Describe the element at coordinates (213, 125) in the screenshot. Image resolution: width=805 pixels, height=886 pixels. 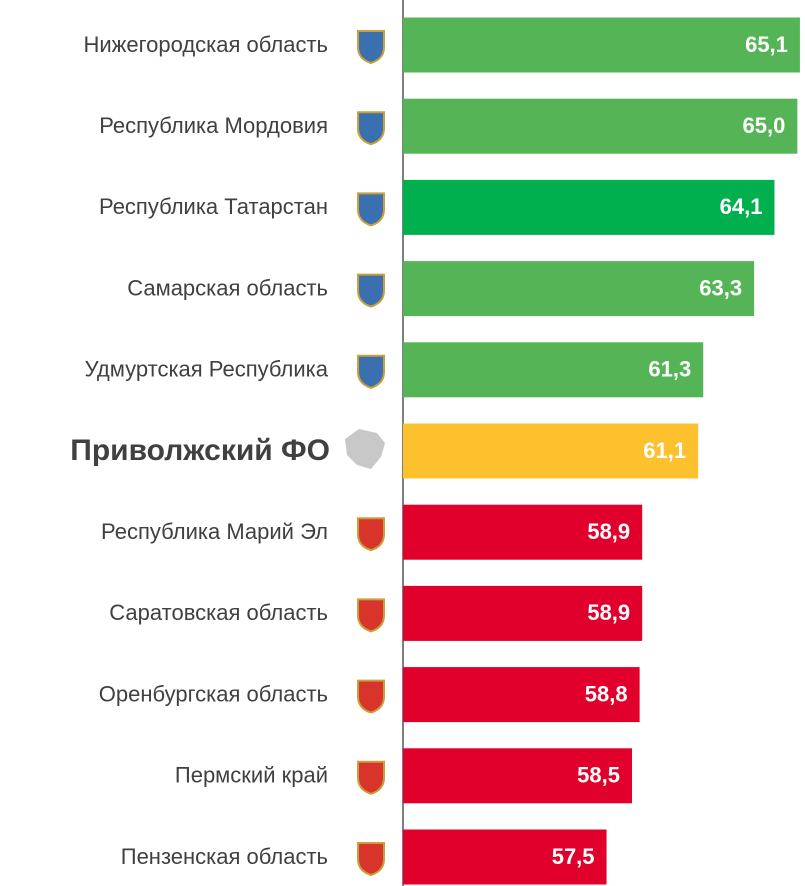
I see `category-label: Республика Мордовия` at that location.